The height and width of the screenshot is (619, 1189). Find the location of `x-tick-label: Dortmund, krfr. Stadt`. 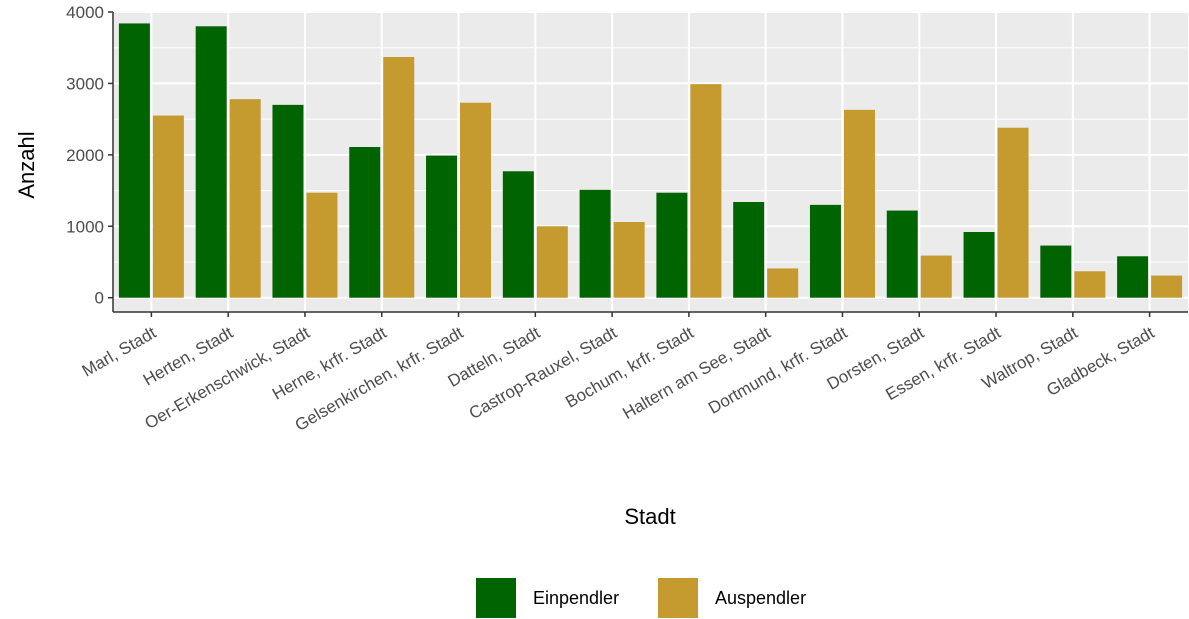

x-tick-label: Dortmund, krfr. Stadt is located at coordinates (778, 370).